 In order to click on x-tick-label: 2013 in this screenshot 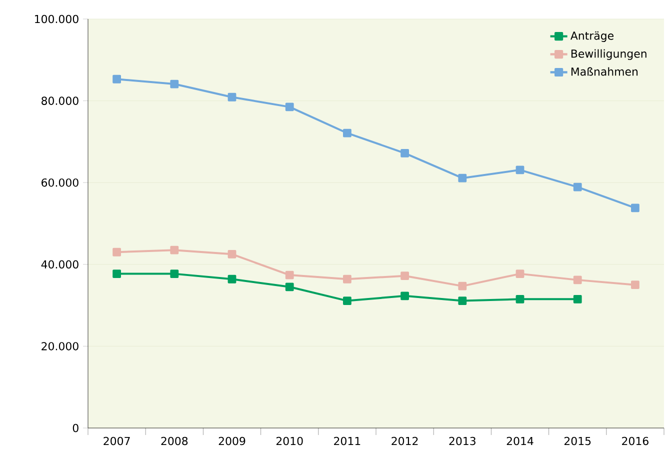, I will do `click(462, 441)`.